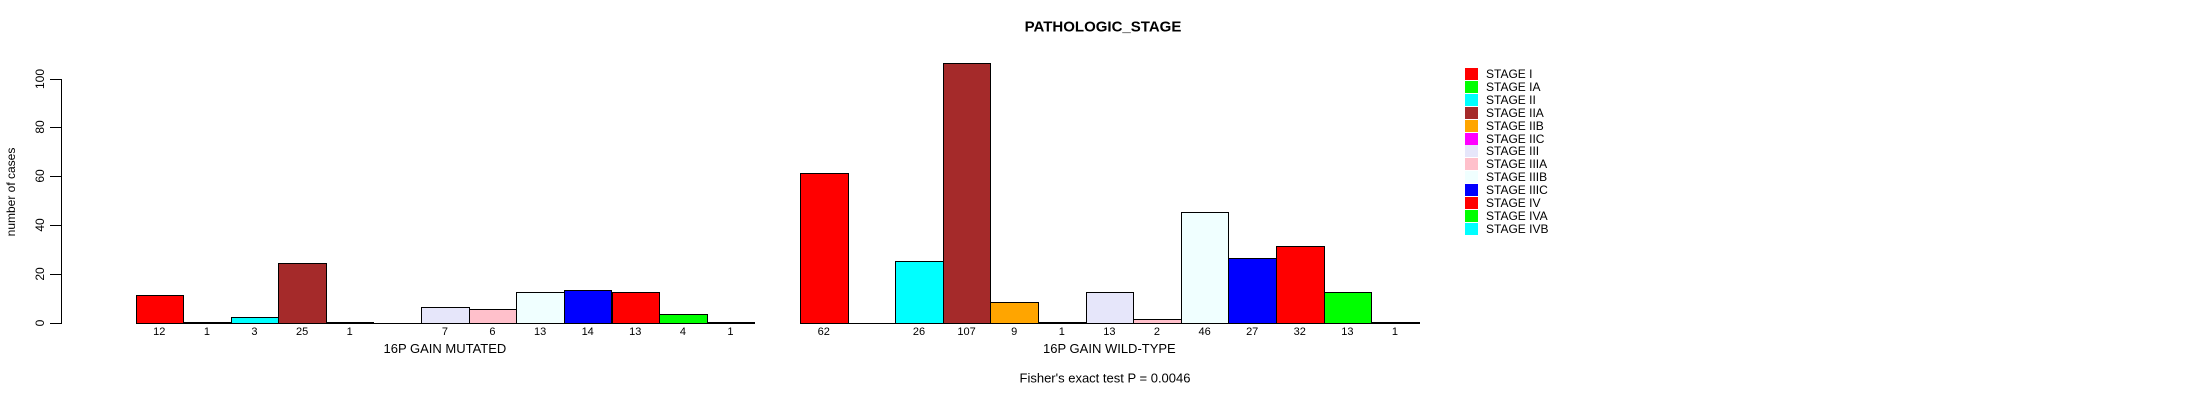 Image resolution: width=2190 pixels, height=400 pixels. I want to click on legend-label: STAGE IIA, so click(1515, 112).